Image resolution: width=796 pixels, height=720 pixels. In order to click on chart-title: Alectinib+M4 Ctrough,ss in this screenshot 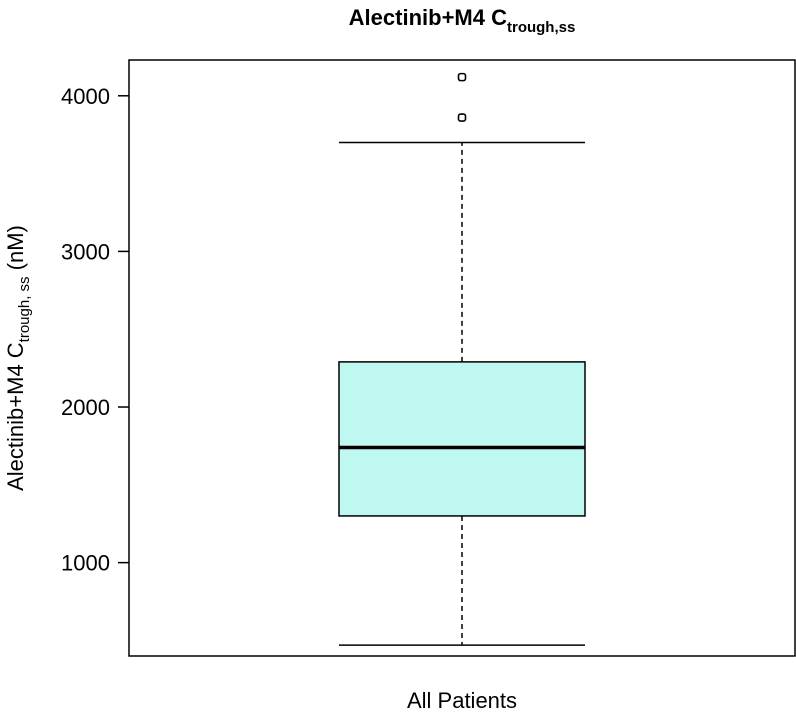, I will do `click(462, 20)`.